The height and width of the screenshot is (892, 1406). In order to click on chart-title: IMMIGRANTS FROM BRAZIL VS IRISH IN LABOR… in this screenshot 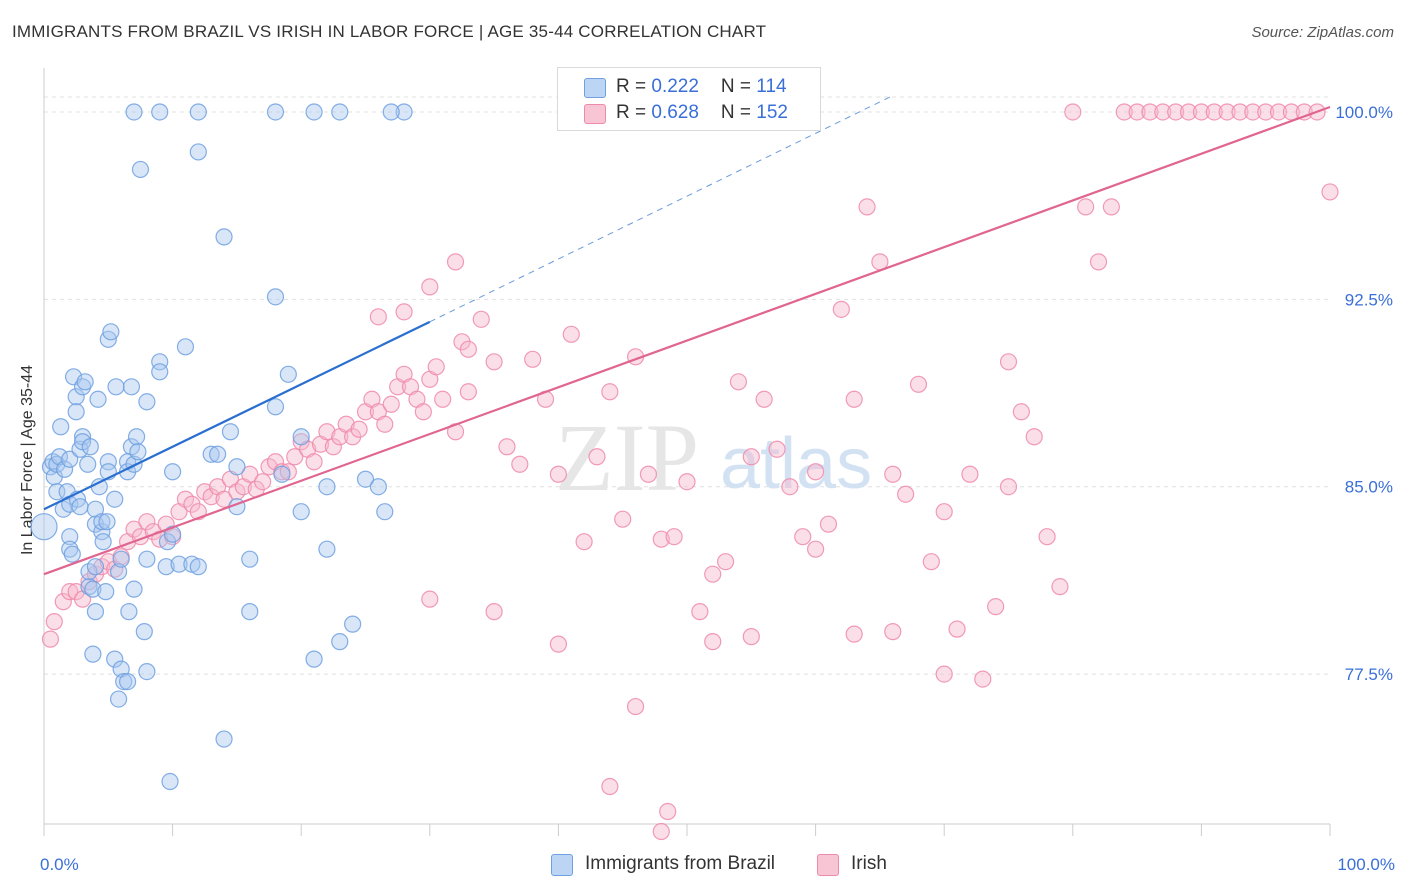, I will do `click(389, 31)`.